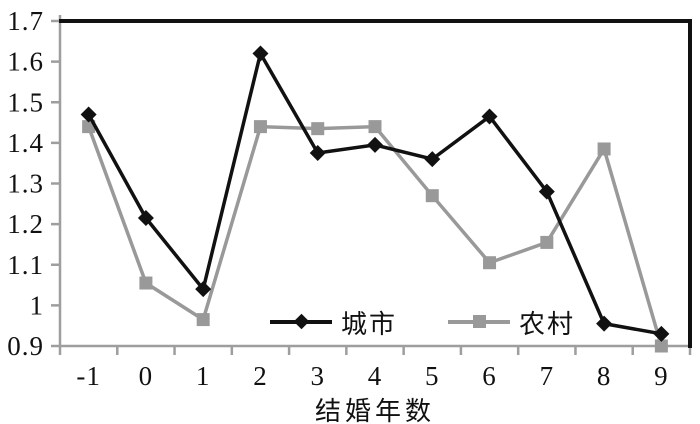 The width and height of the screenshot is (700, 424). What do you see at coordinates (489, 376) in the screenshot?
I see `x-axis-tick-label: 6` at bounding box center [489, 376].